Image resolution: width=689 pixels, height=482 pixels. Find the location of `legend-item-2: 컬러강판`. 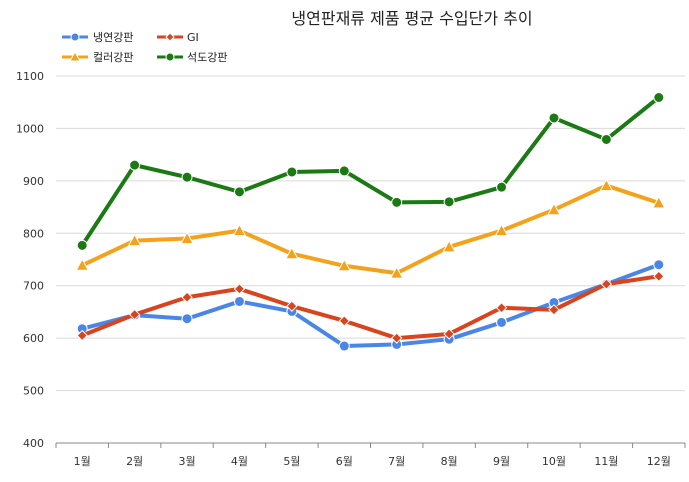

legend-item-2: 컬러강판 is located at coordinates (97, 57).